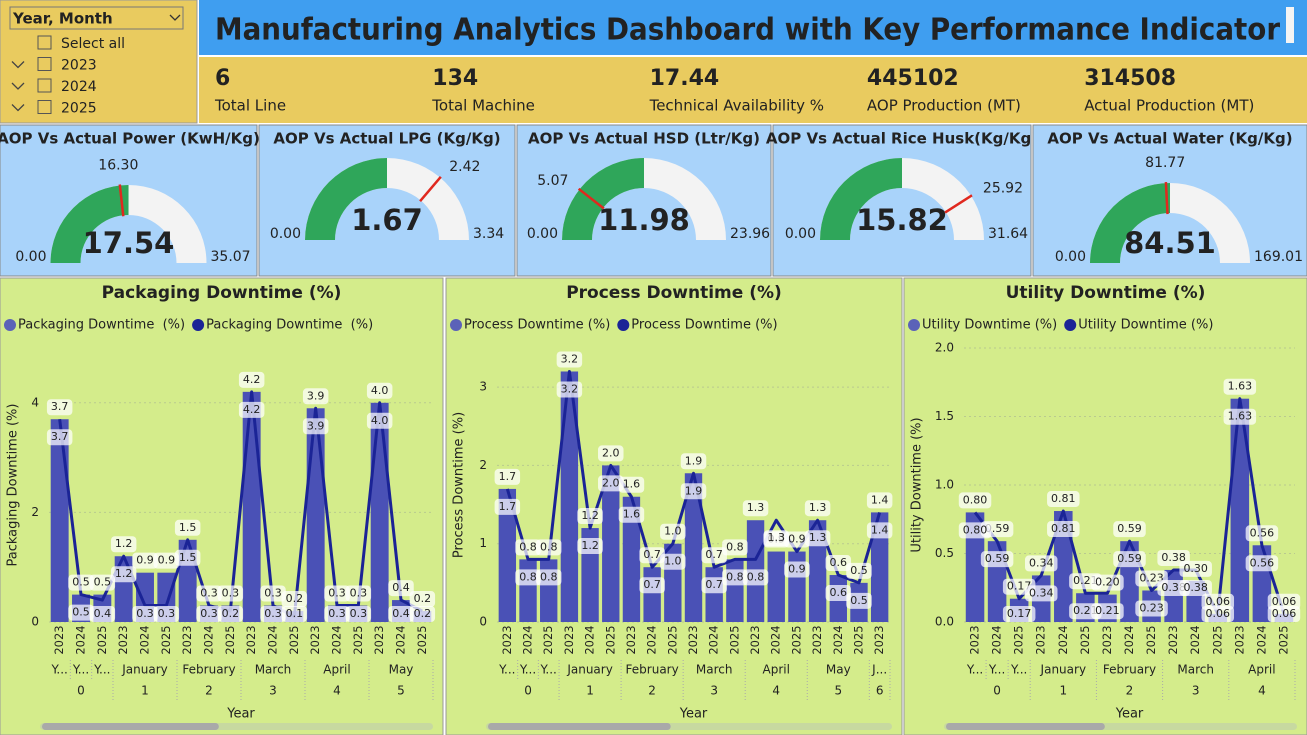  Describe the element at coordinates (209, 593) in the screenshot. I see `bar-data-label: 0.3` at that location.